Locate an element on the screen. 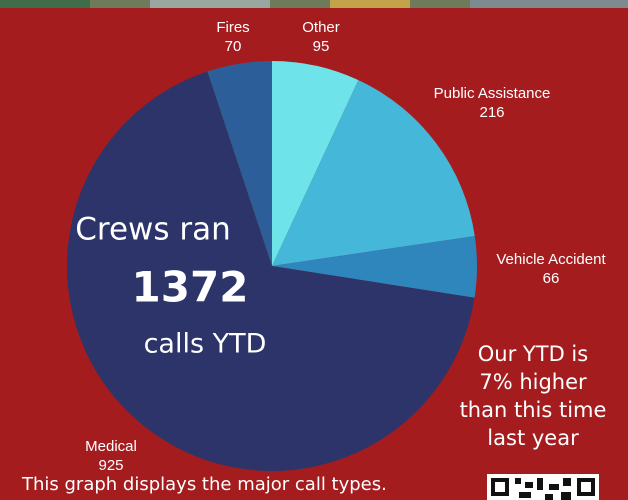  note-line: 7% higher is located at coordinates (533, 382).